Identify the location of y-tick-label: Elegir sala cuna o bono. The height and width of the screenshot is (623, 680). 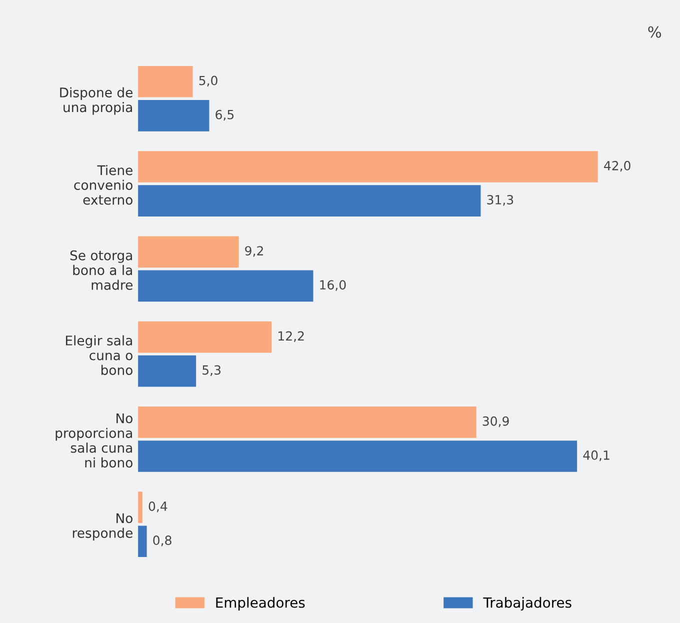
(99, 355).